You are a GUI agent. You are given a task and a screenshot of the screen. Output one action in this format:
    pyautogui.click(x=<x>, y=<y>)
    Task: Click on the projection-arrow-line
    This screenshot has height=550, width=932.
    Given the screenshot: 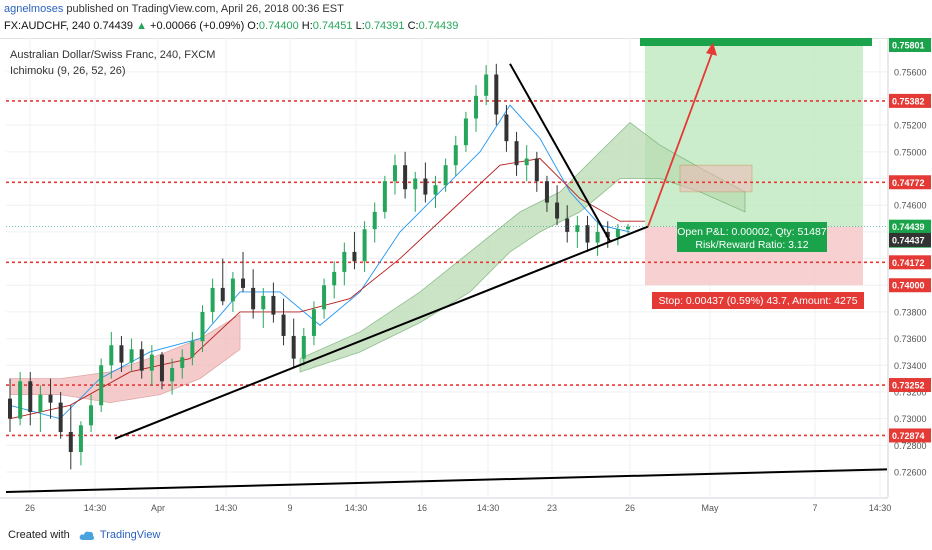 What is the action you would take?
    pyautogui.click(x=680, y=138)
    